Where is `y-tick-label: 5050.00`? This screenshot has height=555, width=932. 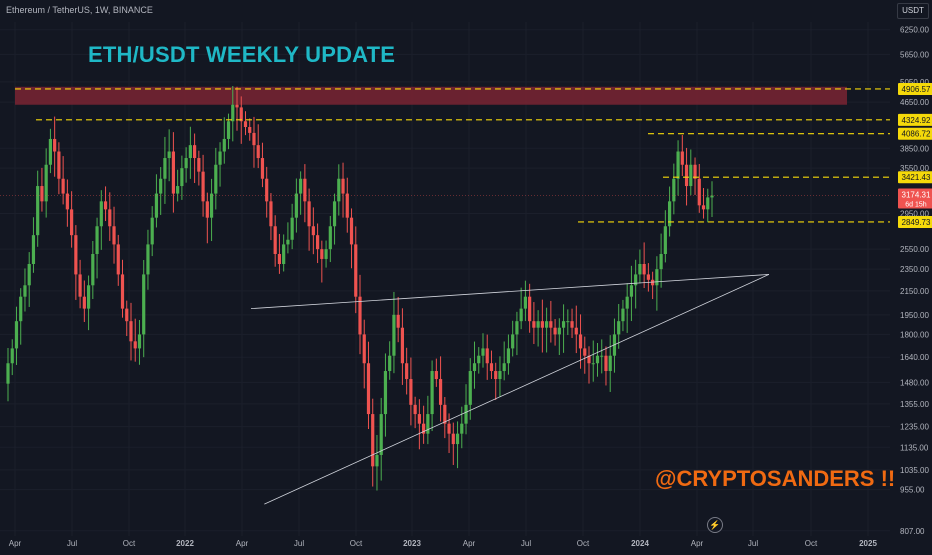 y-tick-label: 5050.00 is located at coordinates (914, 82).